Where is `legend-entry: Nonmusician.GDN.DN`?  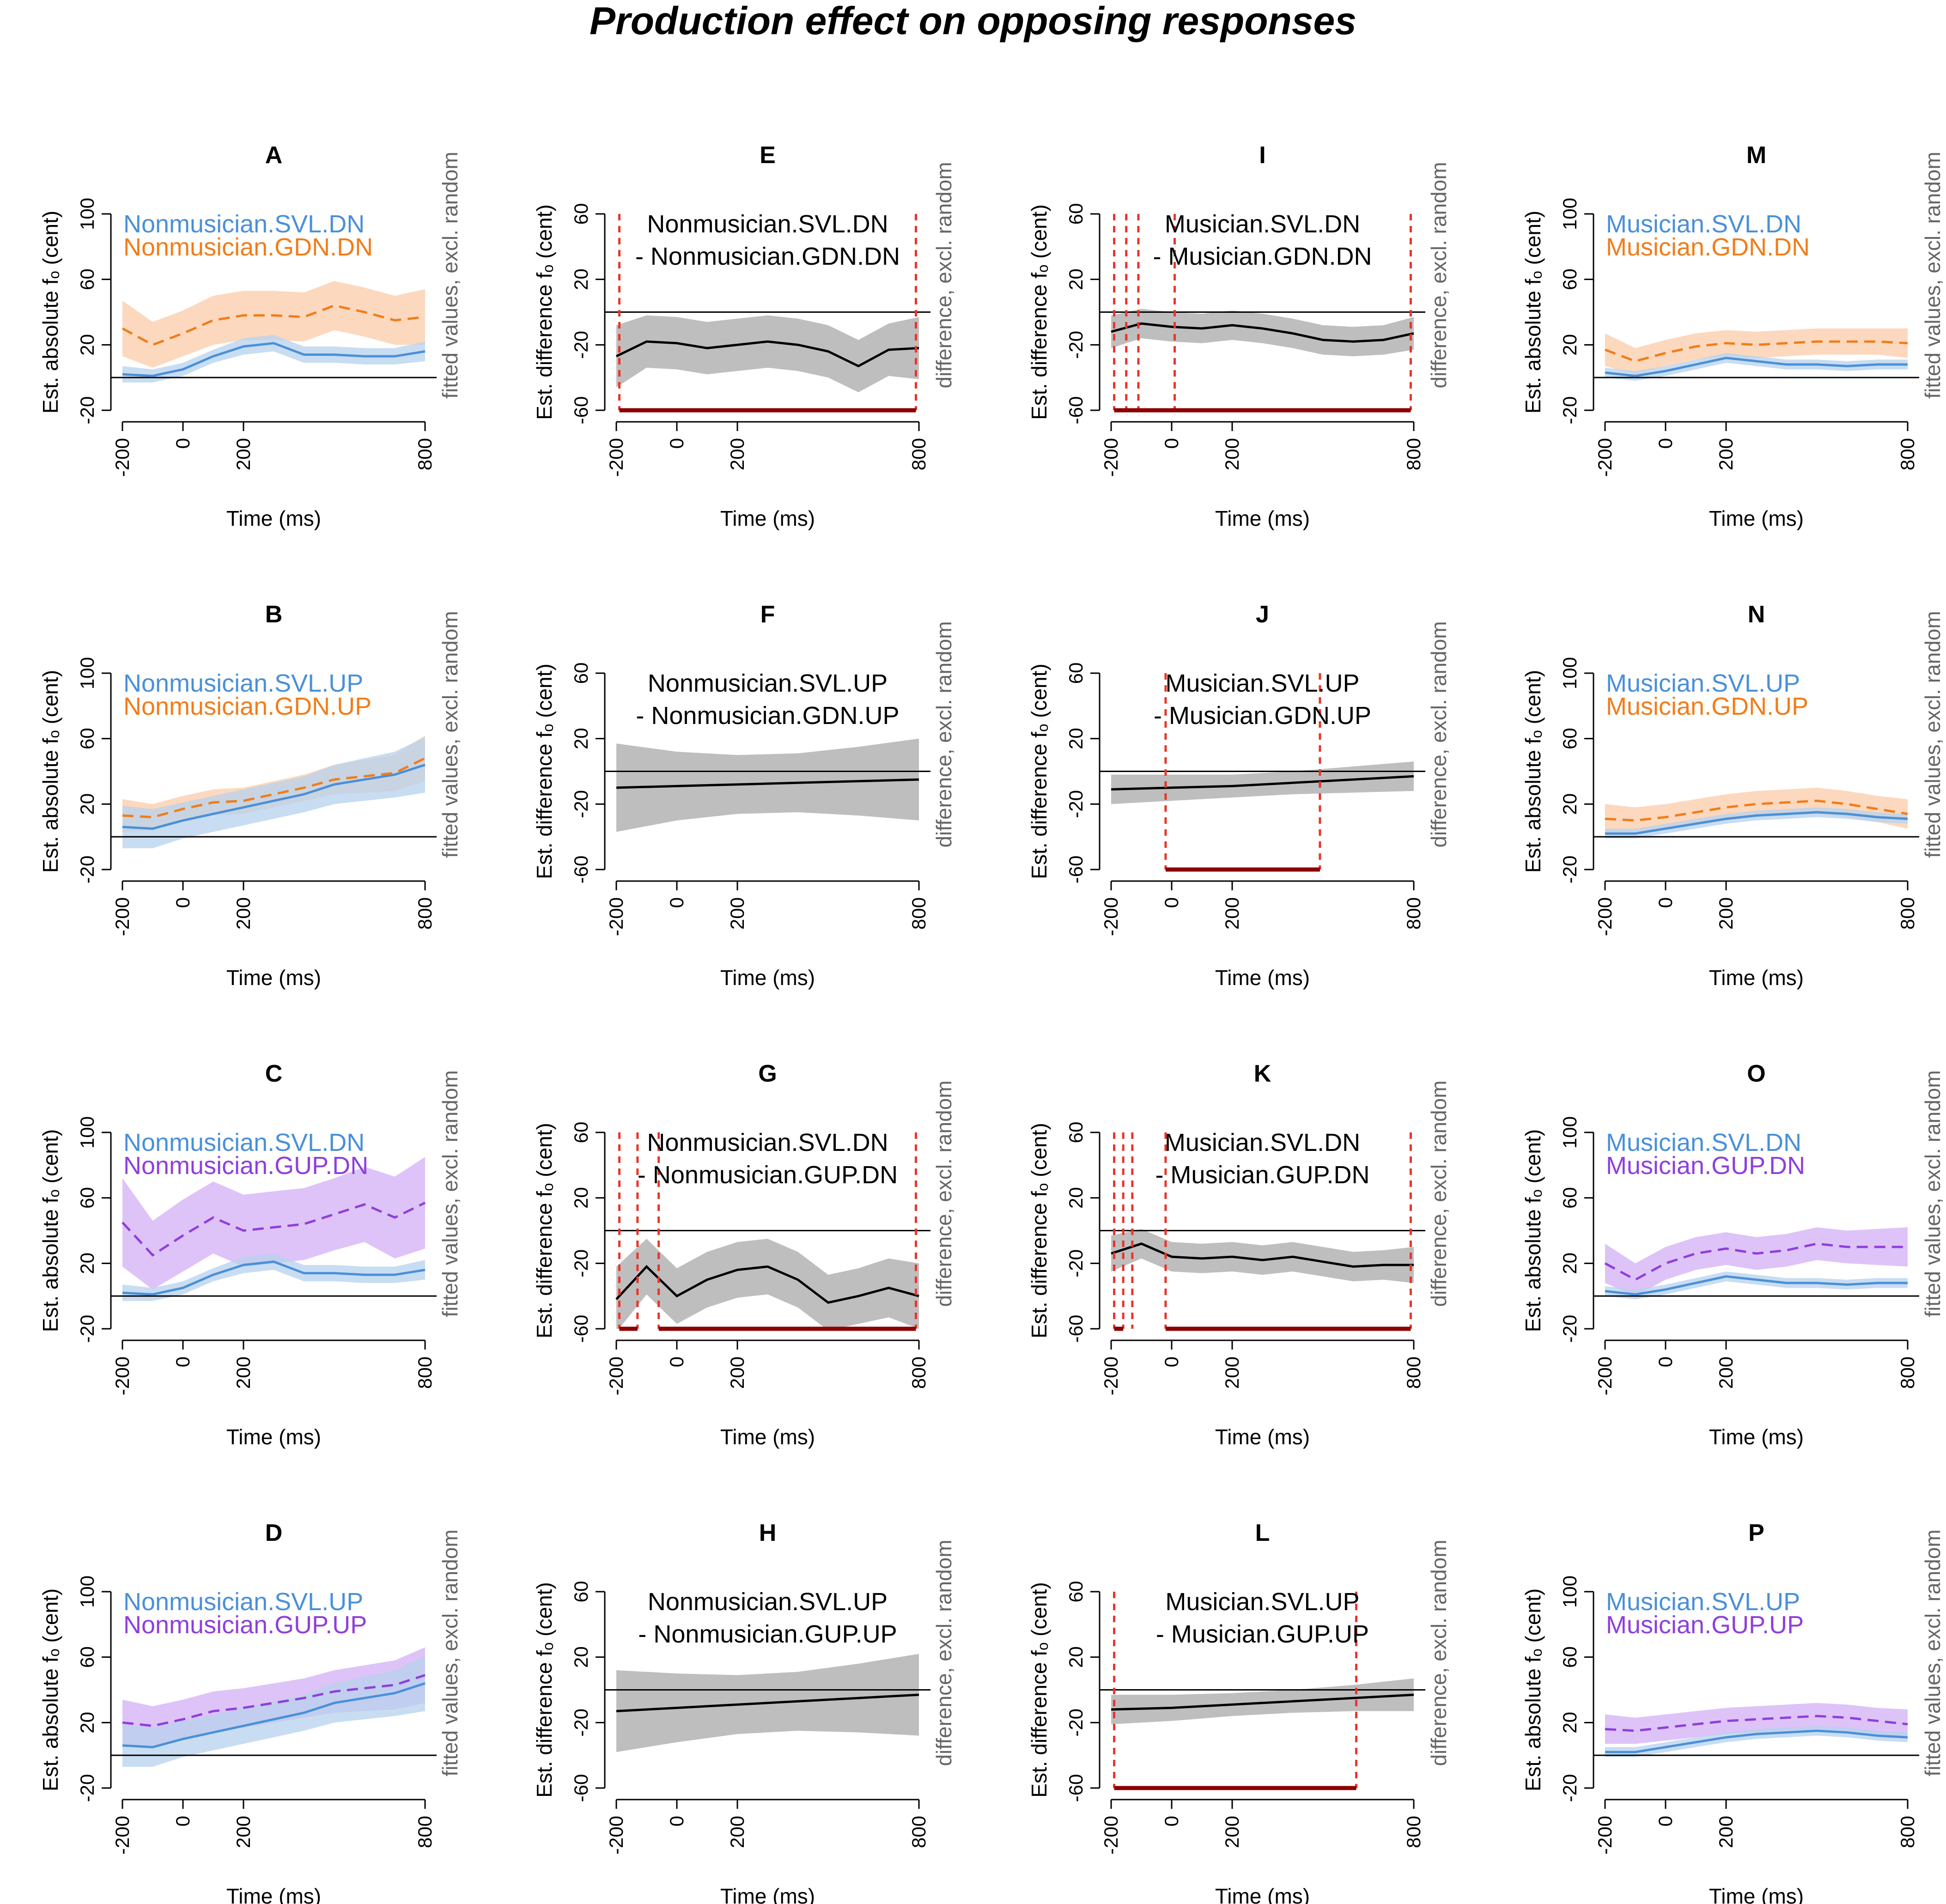
legend-entry: Nonmusician.GDN.DN is located at coordinates (248, 247).